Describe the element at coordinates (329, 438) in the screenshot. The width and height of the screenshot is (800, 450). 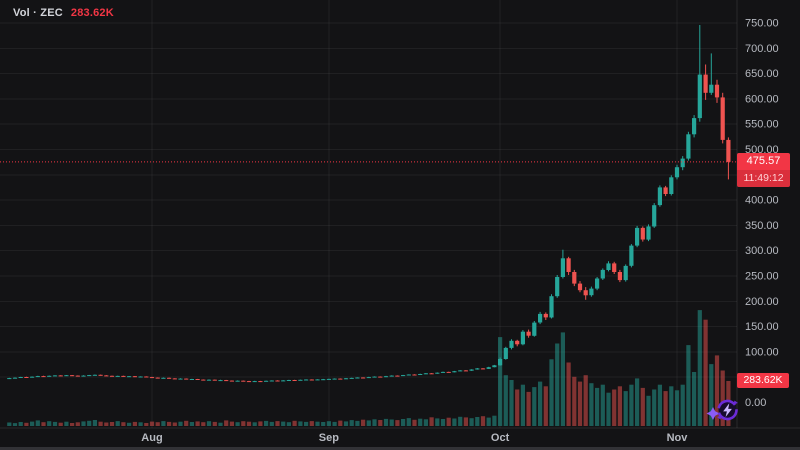
I see `month-label: Sep` at that location.